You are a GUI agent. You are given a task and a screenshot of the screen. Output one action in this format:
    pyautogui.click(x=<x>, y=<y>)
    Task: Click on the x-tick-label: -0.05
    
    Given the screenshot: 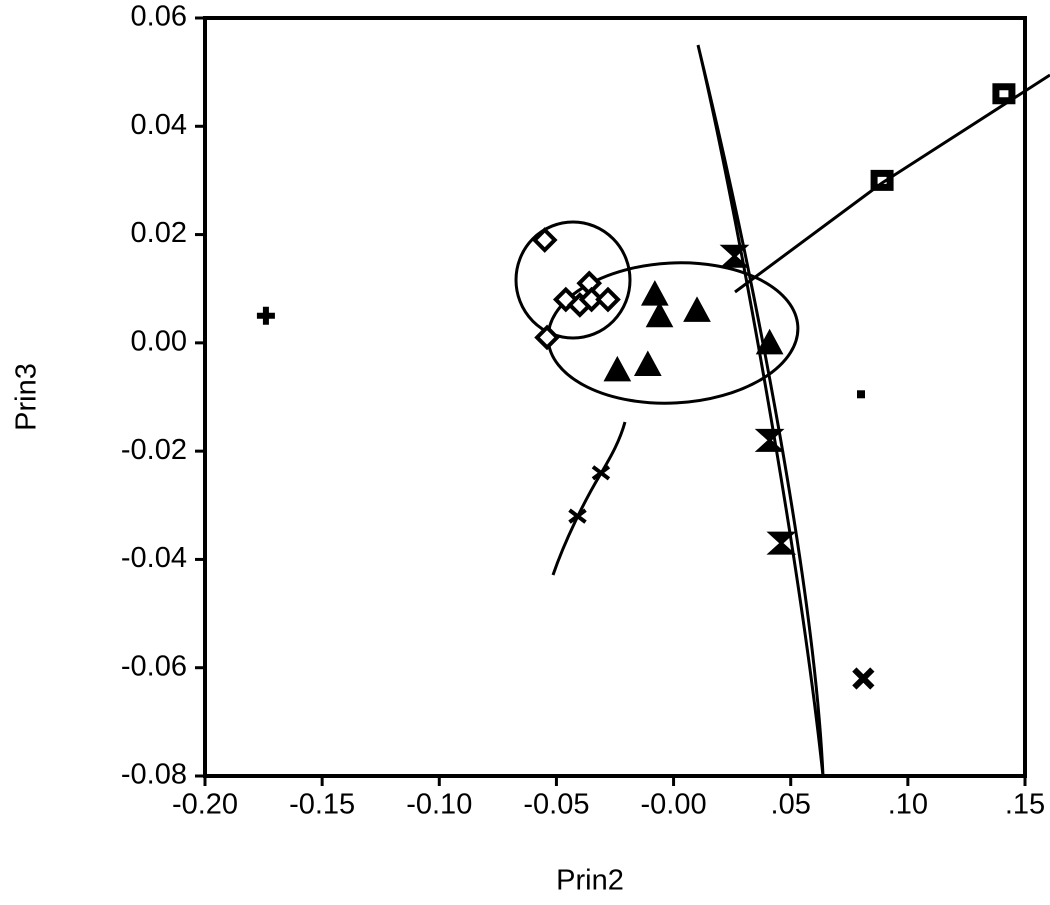 What is the action you would take?
    pyautogui.click(x=556, y=805)
    